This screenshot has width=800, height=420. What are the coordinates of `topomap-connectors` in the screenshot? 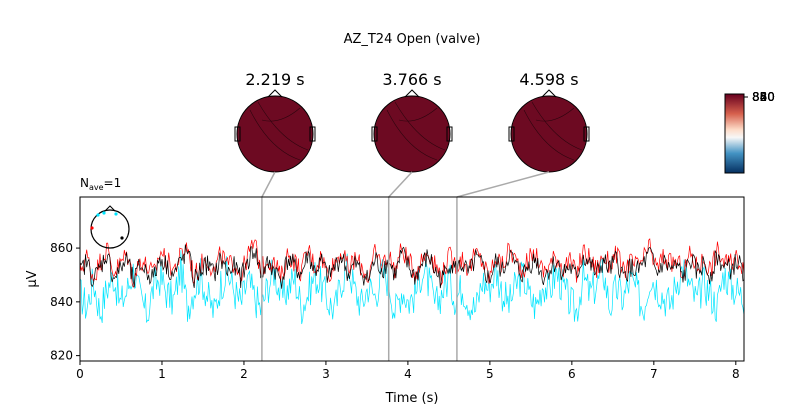 It's located at (405, 184).